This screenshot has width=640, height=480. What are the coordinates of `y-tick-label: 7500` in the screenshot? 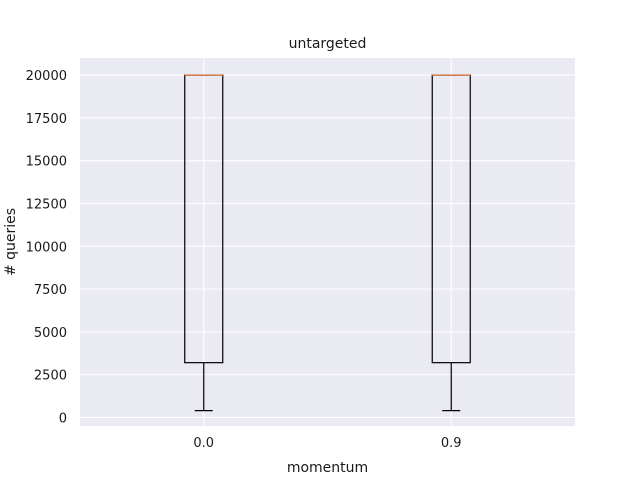 It's located at (50, 290).